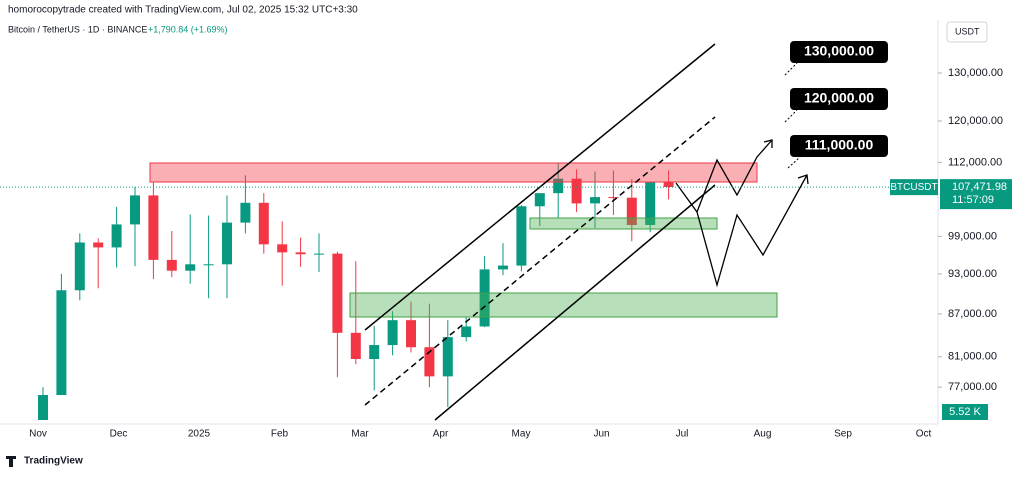 The height and width of the screenshot is (477, 1024). I want to click on volume-label: 5.52 K, so click(965, 412).